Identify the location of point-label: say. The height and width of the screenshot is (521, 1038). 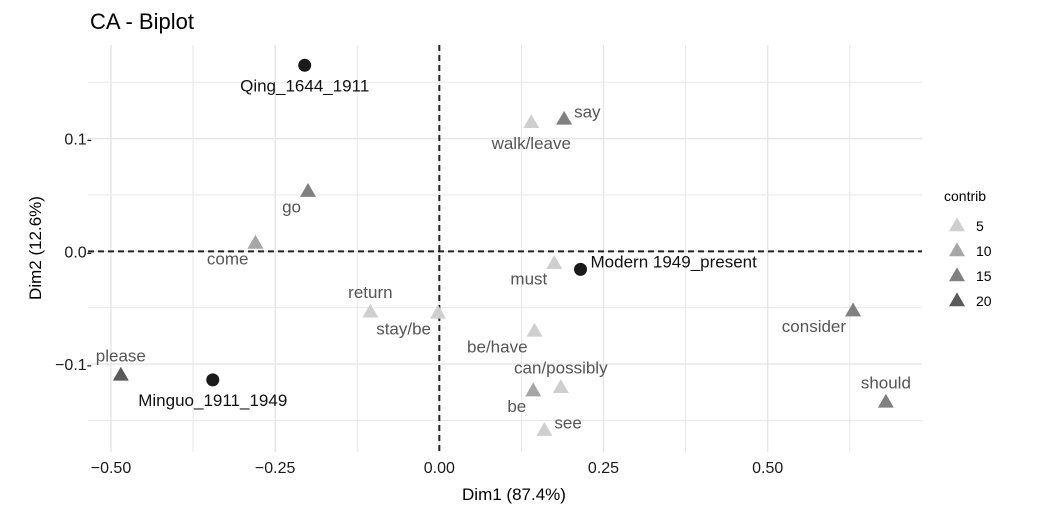
(587, 111).